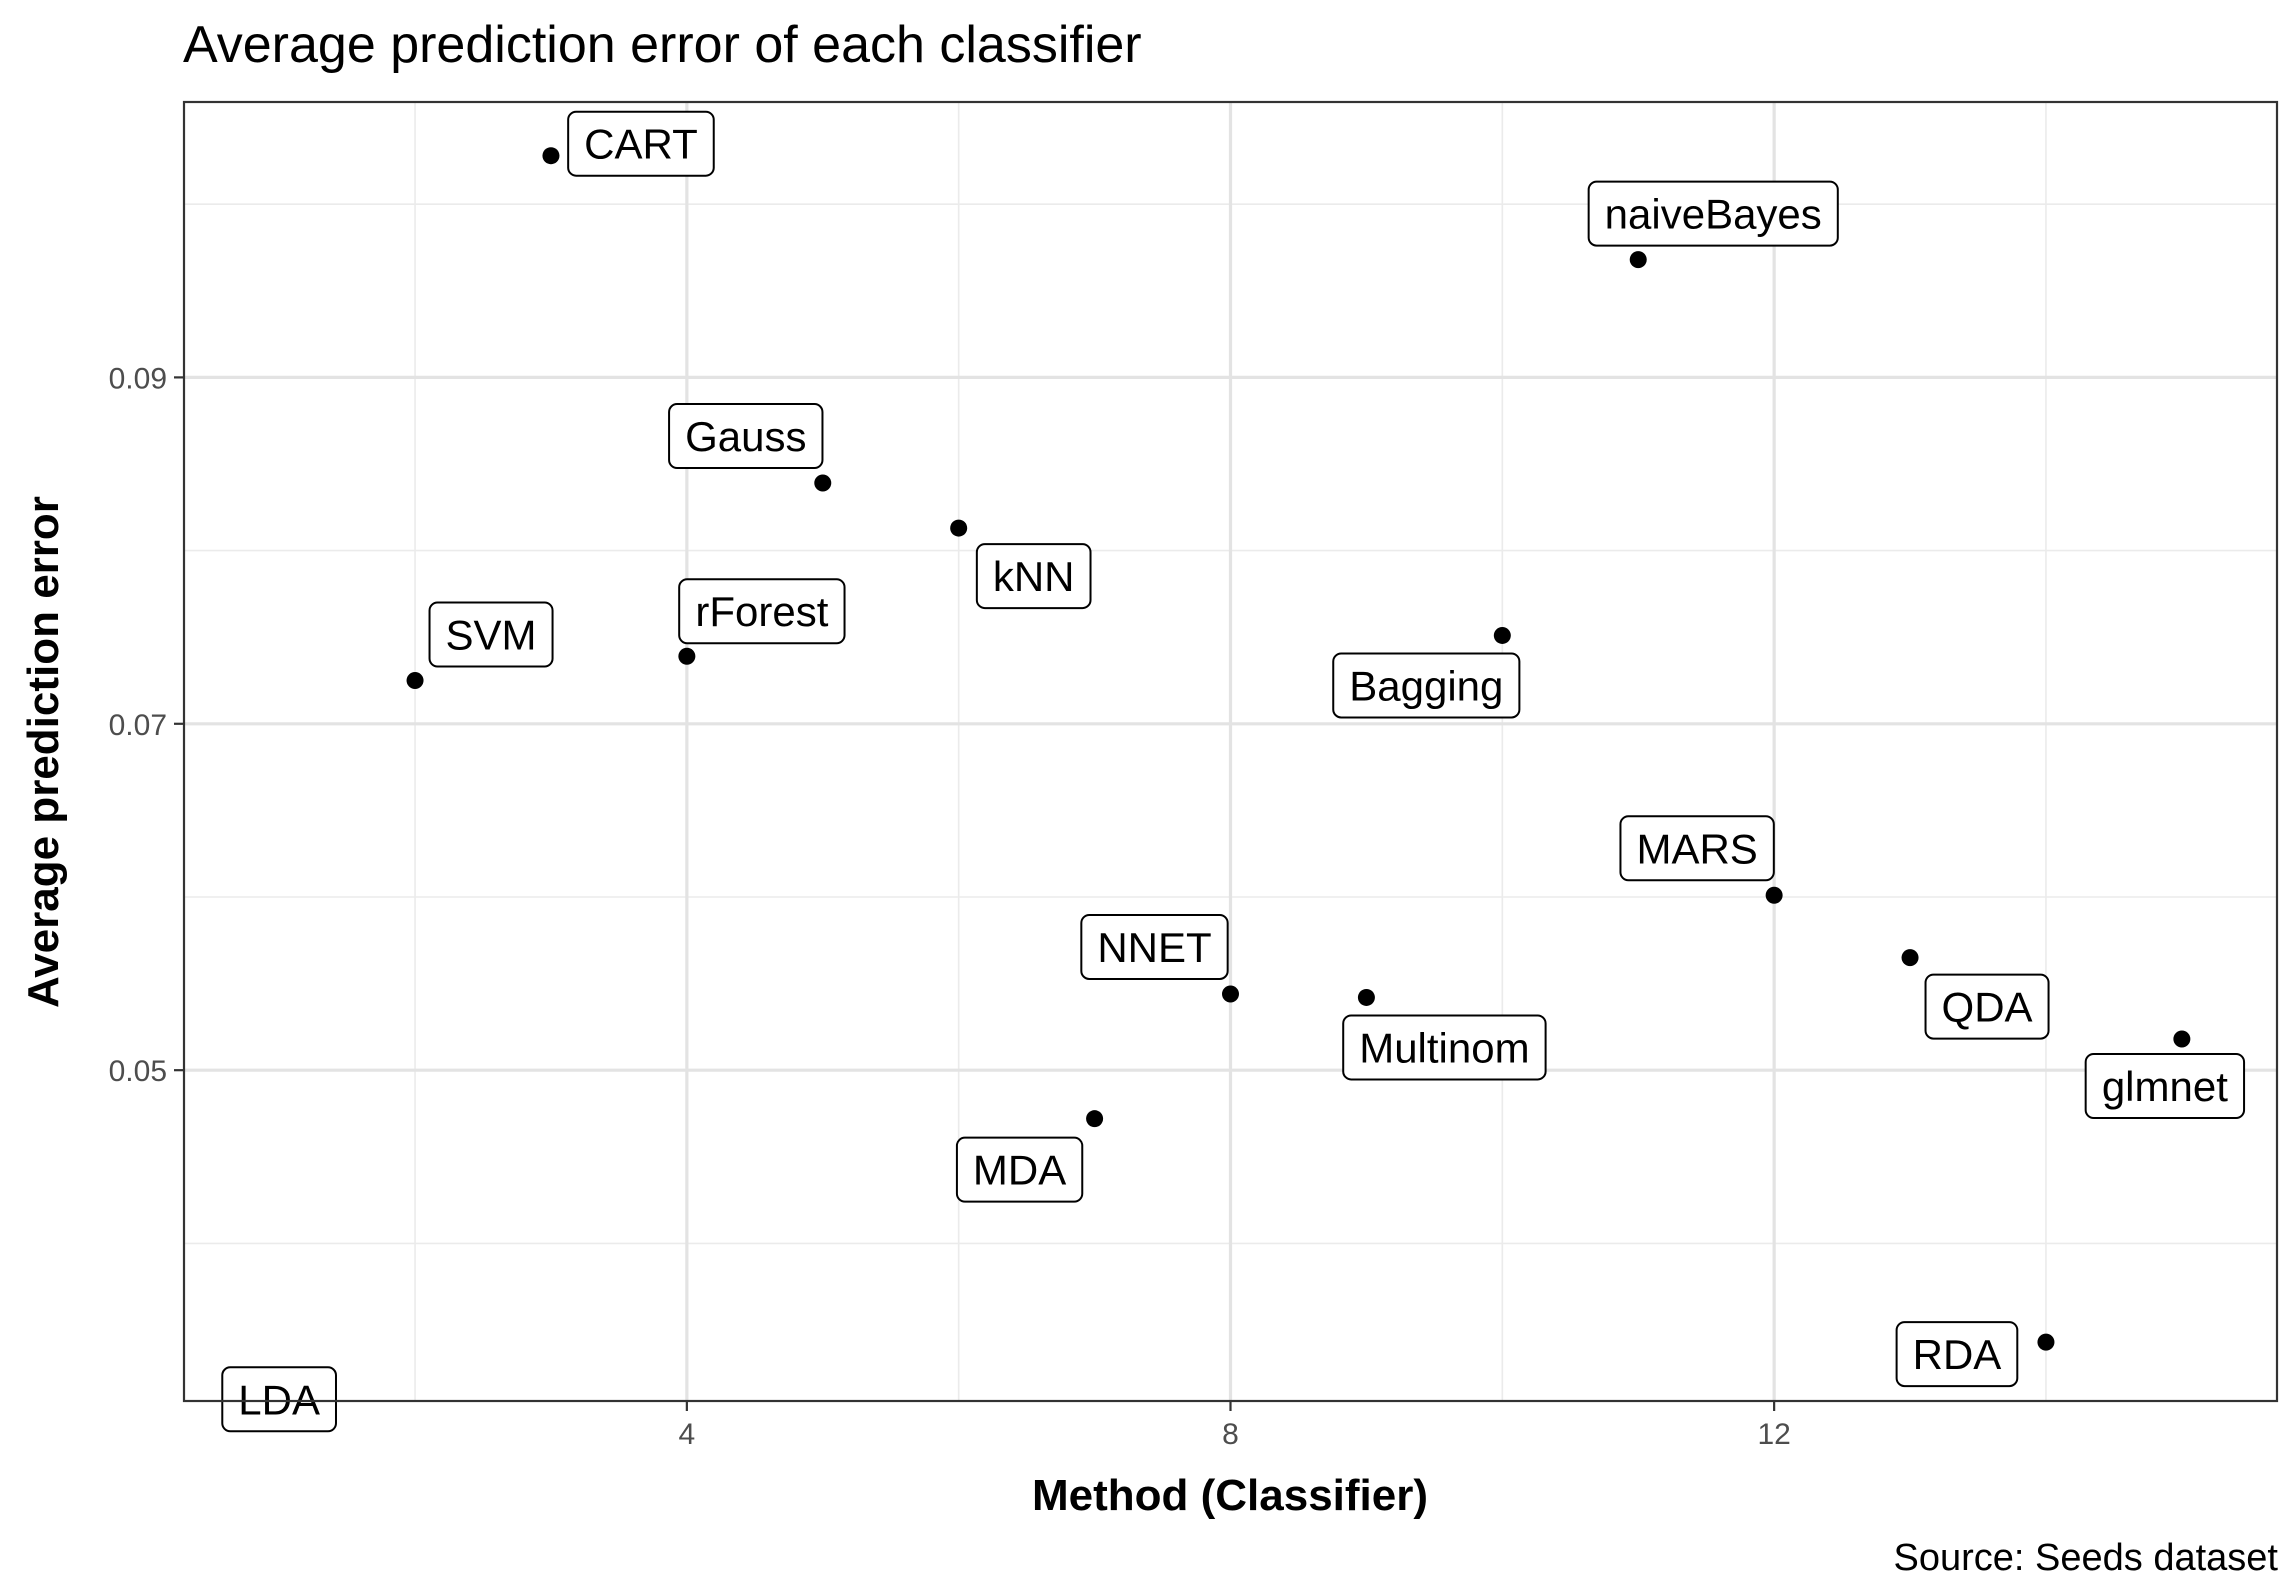  Describe the element at coordinates (1502, 635) in the screenshot. I see `data-point-bagging` at that location.